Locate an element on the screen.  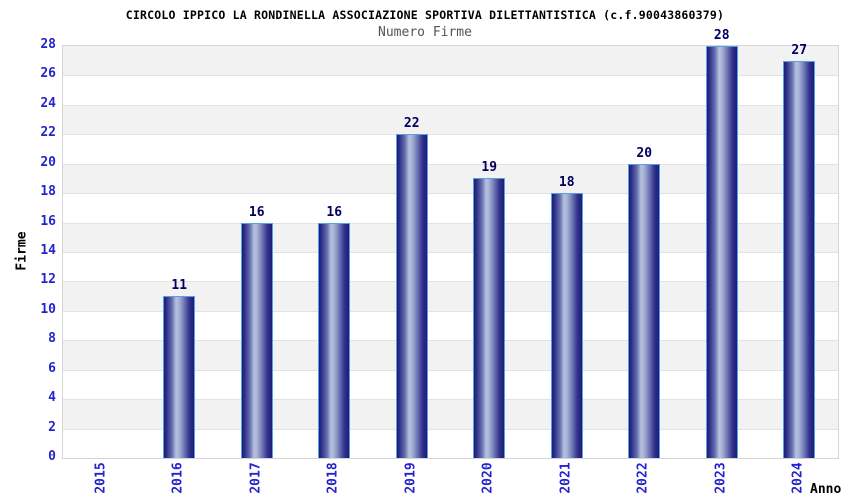
y-tick-label: 26 is located at coordinates (48, 74).